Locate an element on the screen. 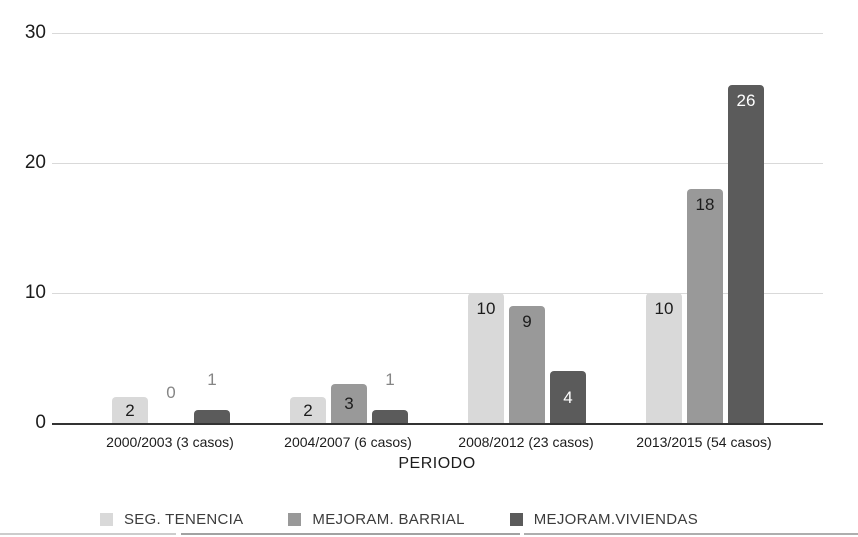 The width and height of the screenshot is (858, 537). x-axis-title: PERIODO is located at coordinates (437, 463).